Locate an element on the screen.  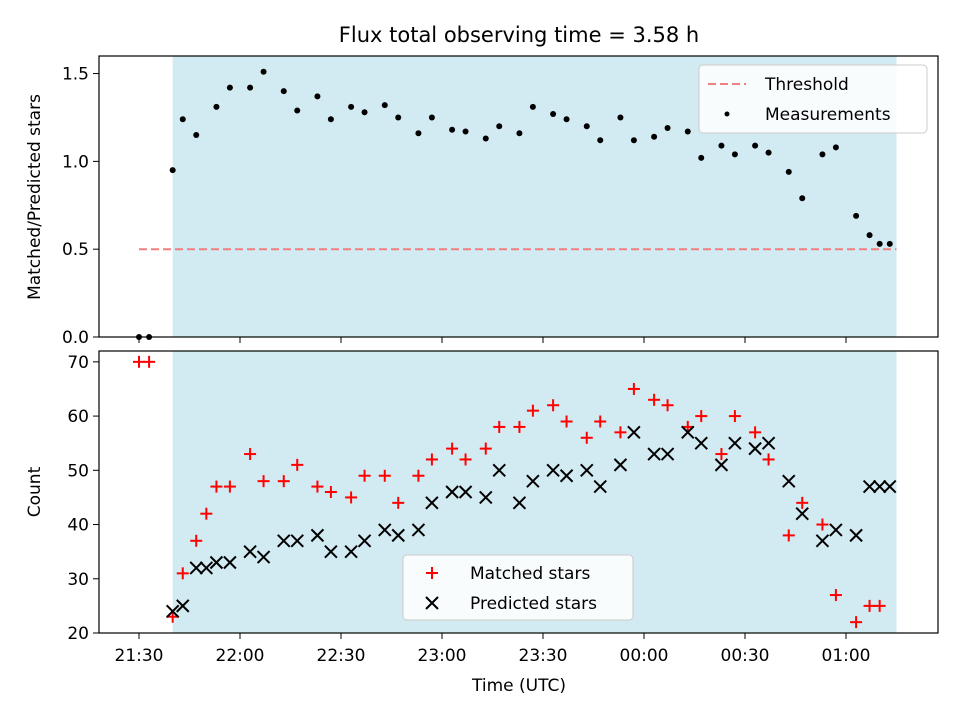
bottom-y-tick-label: 60 is located at coordinates (78, 417).